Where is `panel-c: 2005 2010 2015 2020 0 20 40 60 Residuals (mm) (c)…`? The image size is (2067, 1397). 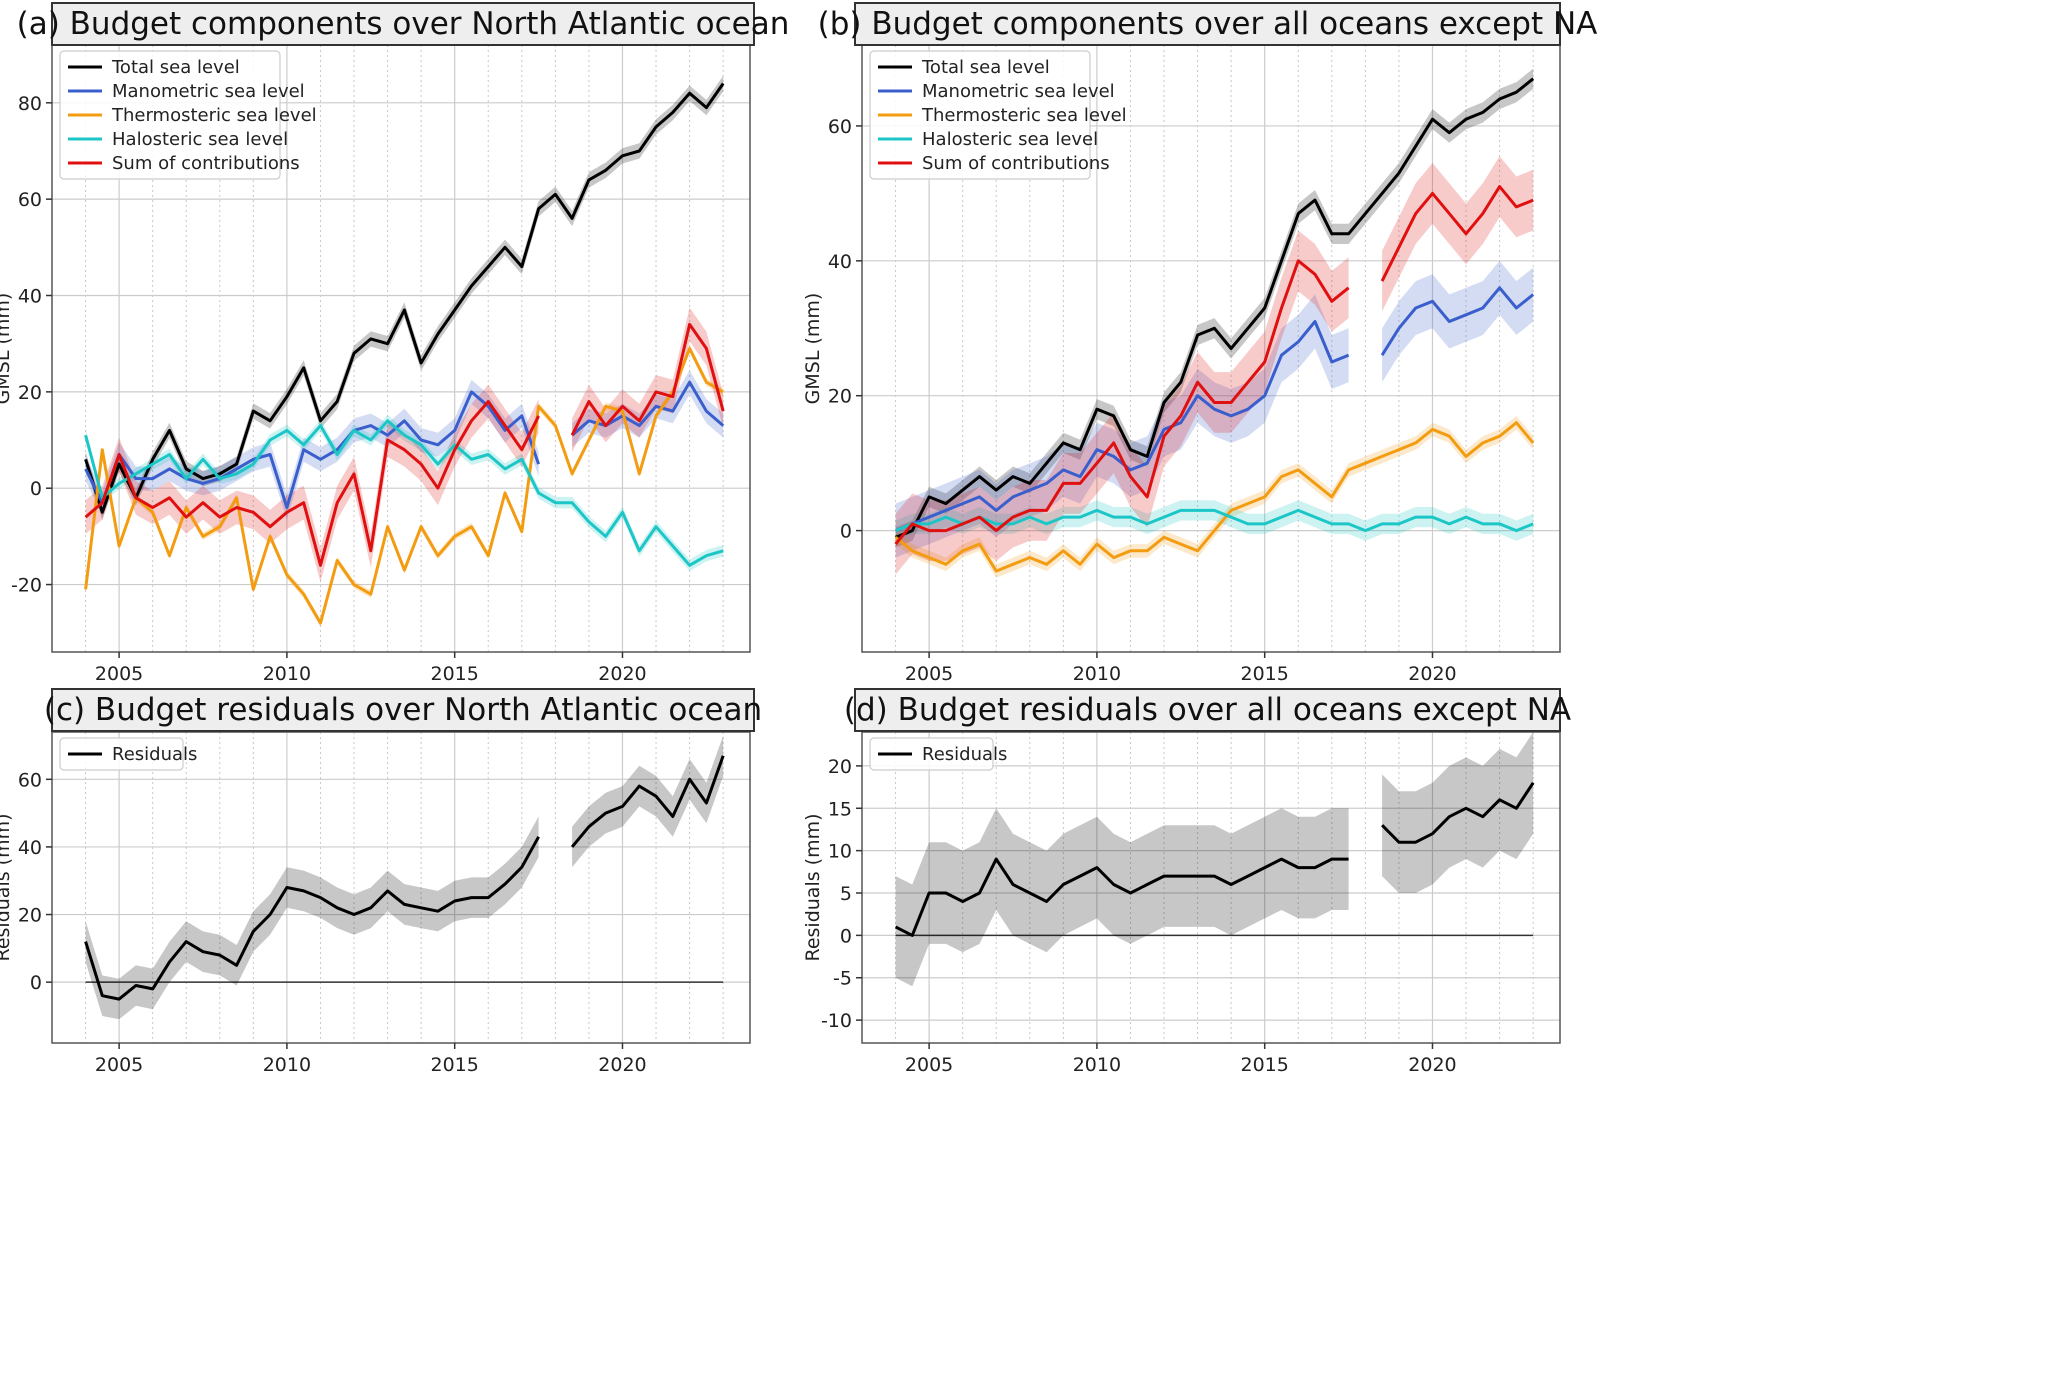 panel-c: 2005 2010 2015 2020 0 20 40 60 Residuals (mm) (c)… is located at coordinates (381, 882).